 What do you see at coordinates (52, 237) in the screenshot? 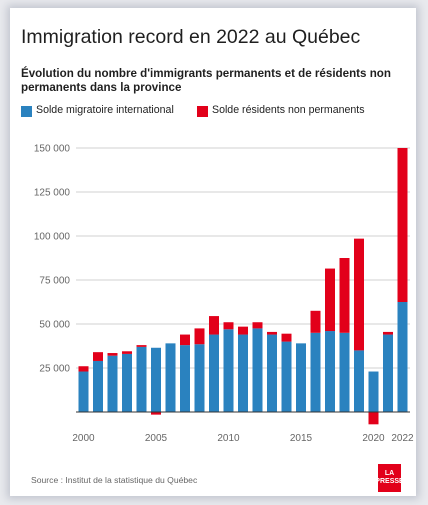
I see `y-tick-label: 100 000` at bounding box center [52, 237].